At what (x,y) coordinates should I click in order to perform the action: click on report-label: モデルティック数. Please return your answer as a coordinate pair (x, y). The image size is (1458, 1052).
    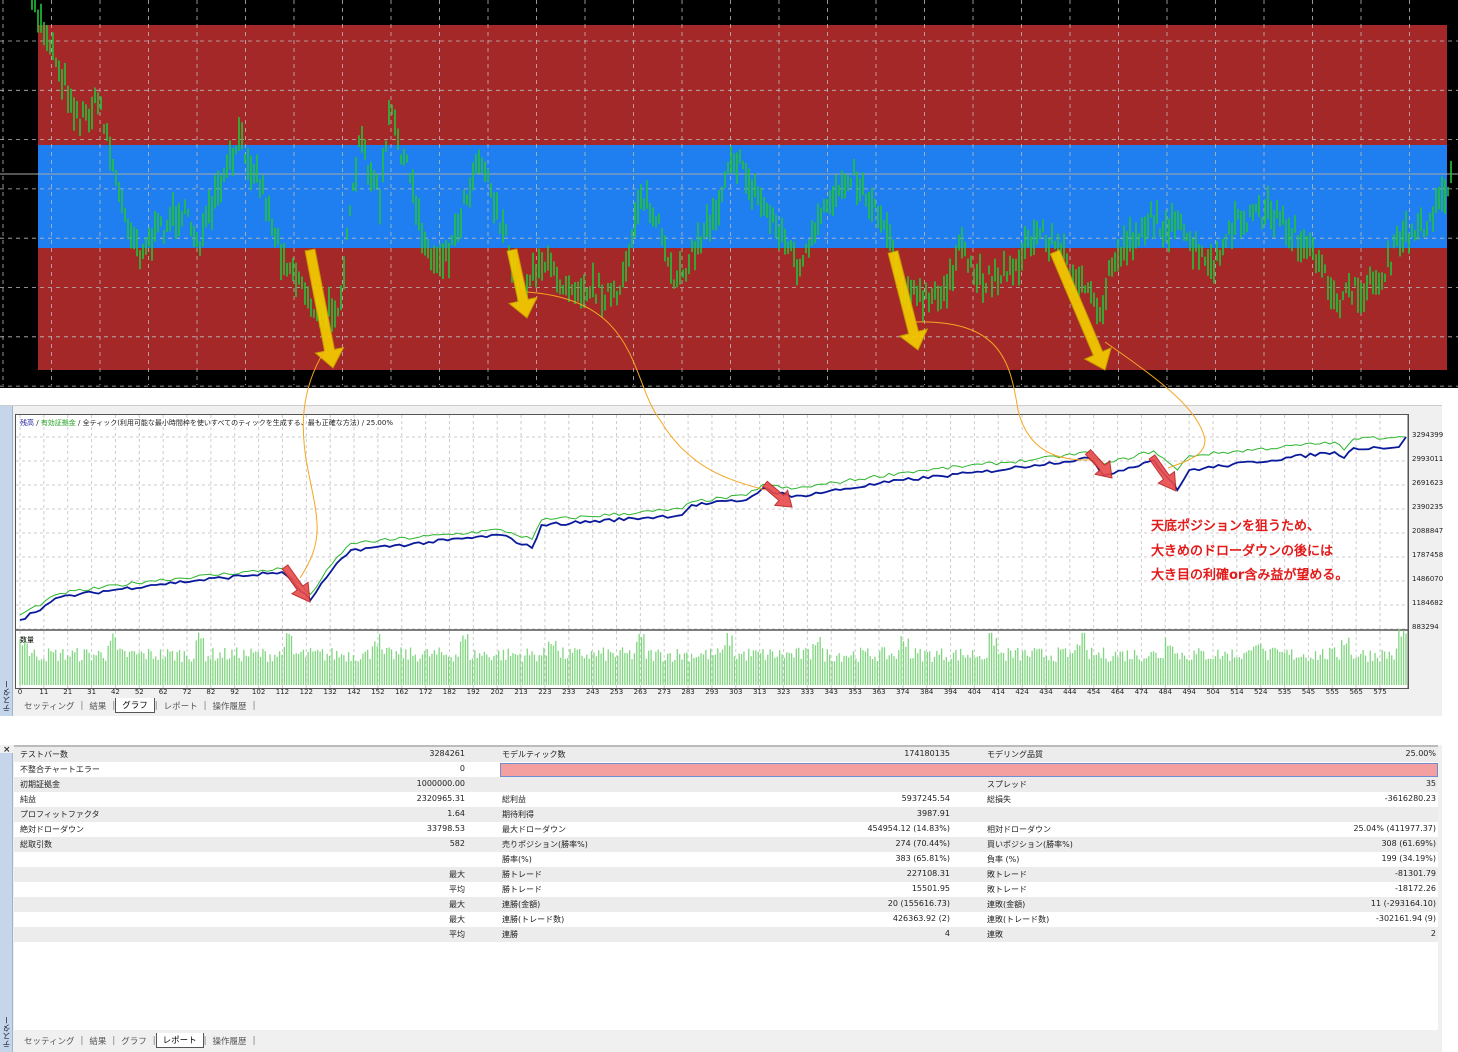
    Looking at the image, I should click on (534, 754).